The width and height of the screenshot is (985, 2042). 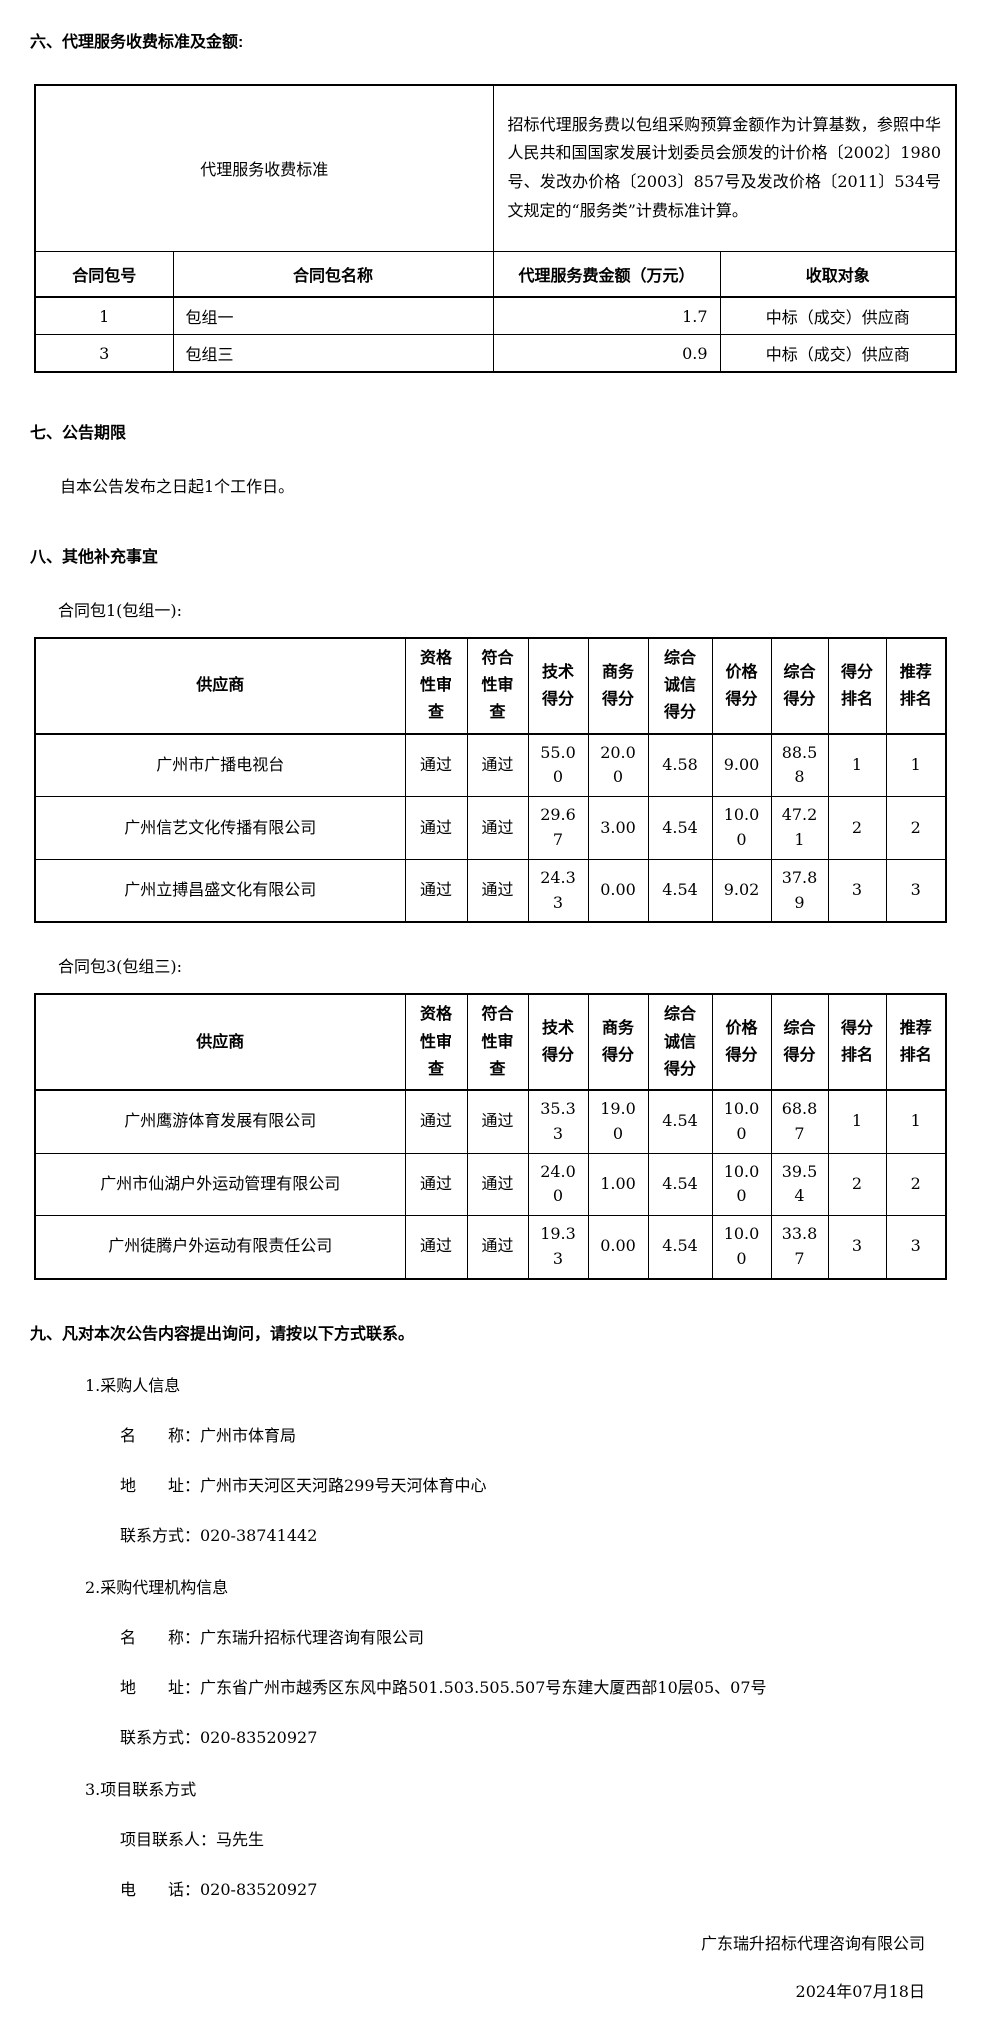 What do you see at coordinates (436, 686) in the screenshot?
I see `header-qualification-review: 资格性审查` at bounding box center [436, 686].